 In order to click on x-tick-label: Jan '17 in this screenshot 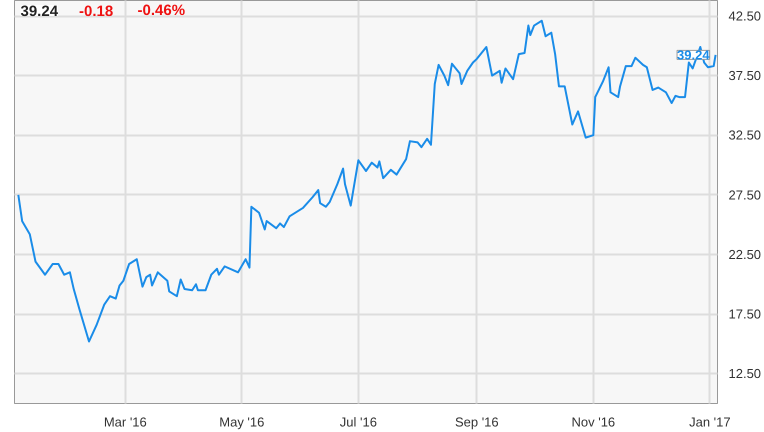, I will do `click(710, 422)`.